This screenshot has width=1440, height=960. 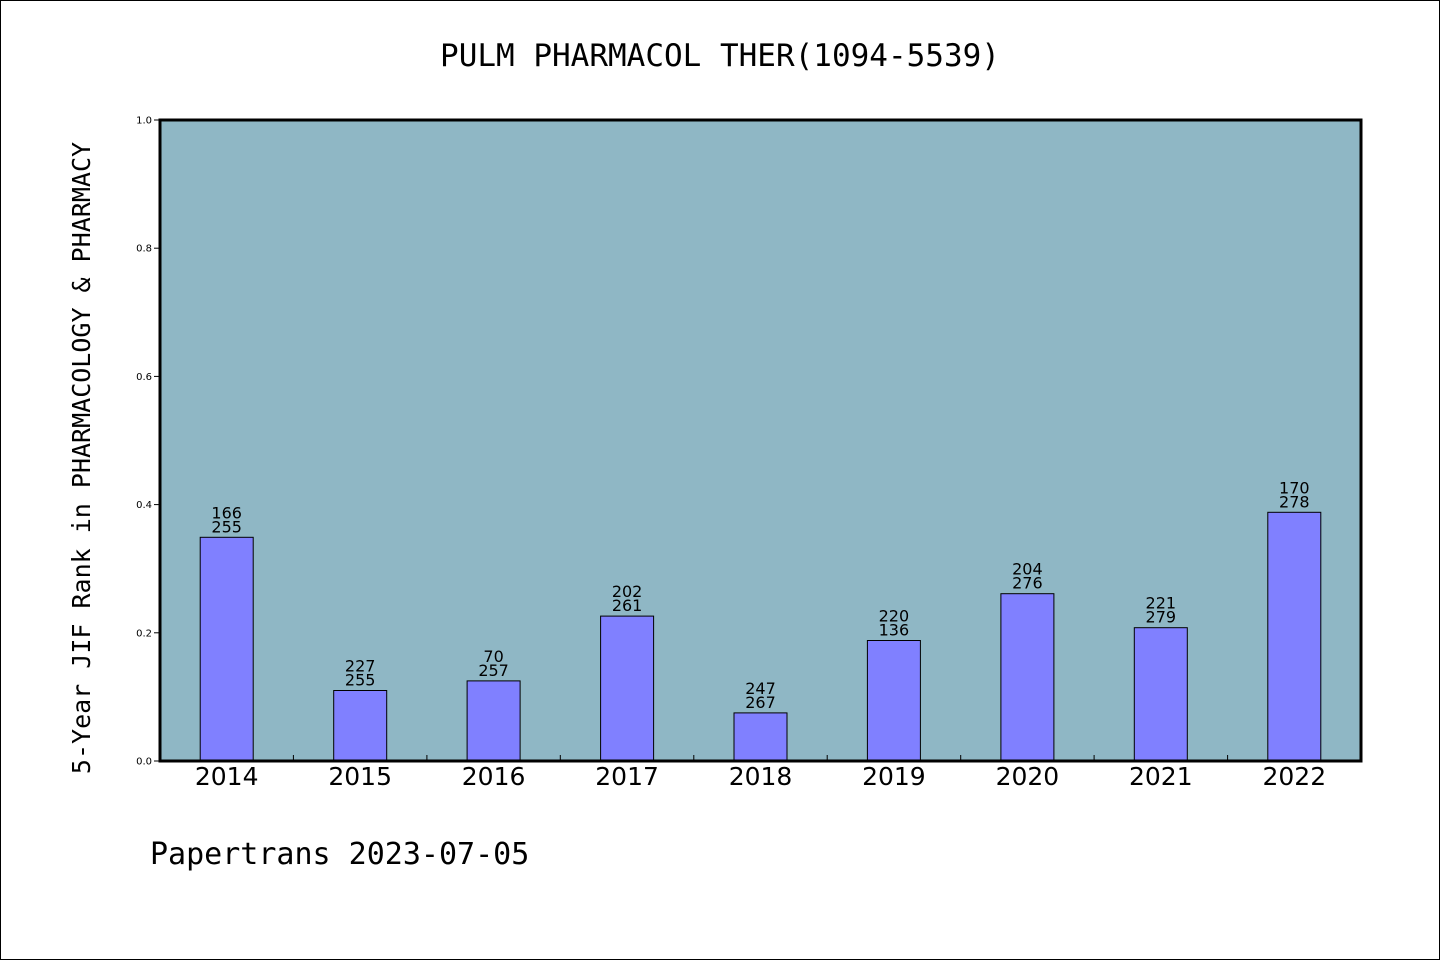 I want to click on y-tick-label-4: 0.8, so click(x=144, y=249).